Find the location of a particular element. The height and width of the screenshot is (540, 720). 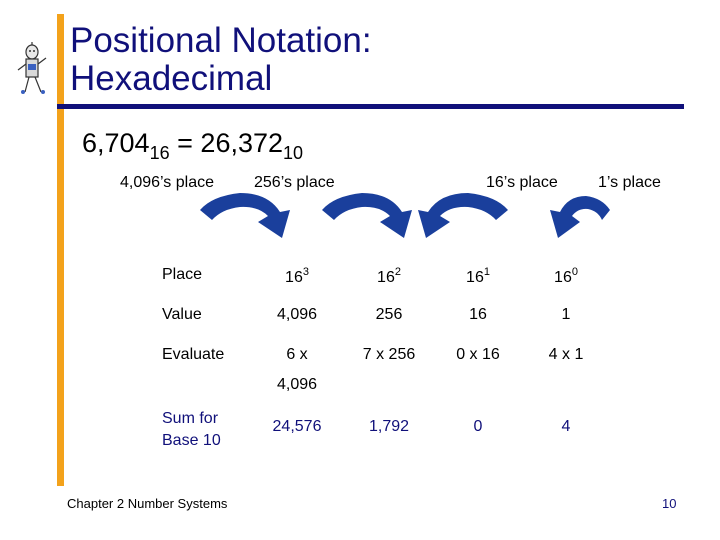

evaluate-cell: 6 x is located at coordinates (297, 354).